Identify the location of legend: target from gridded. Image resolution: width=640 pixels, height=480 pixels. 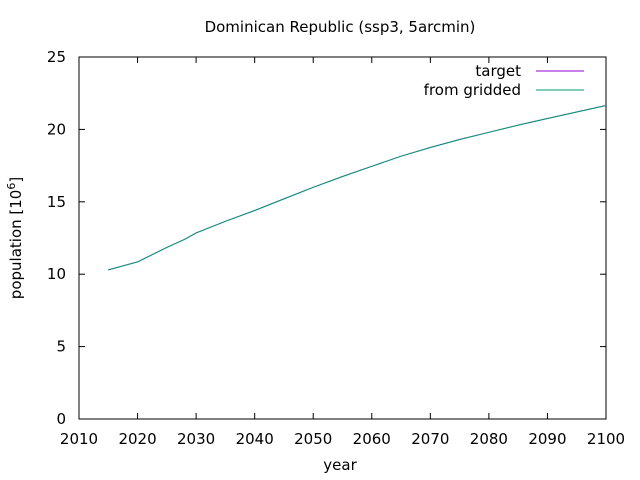
(504, 80).